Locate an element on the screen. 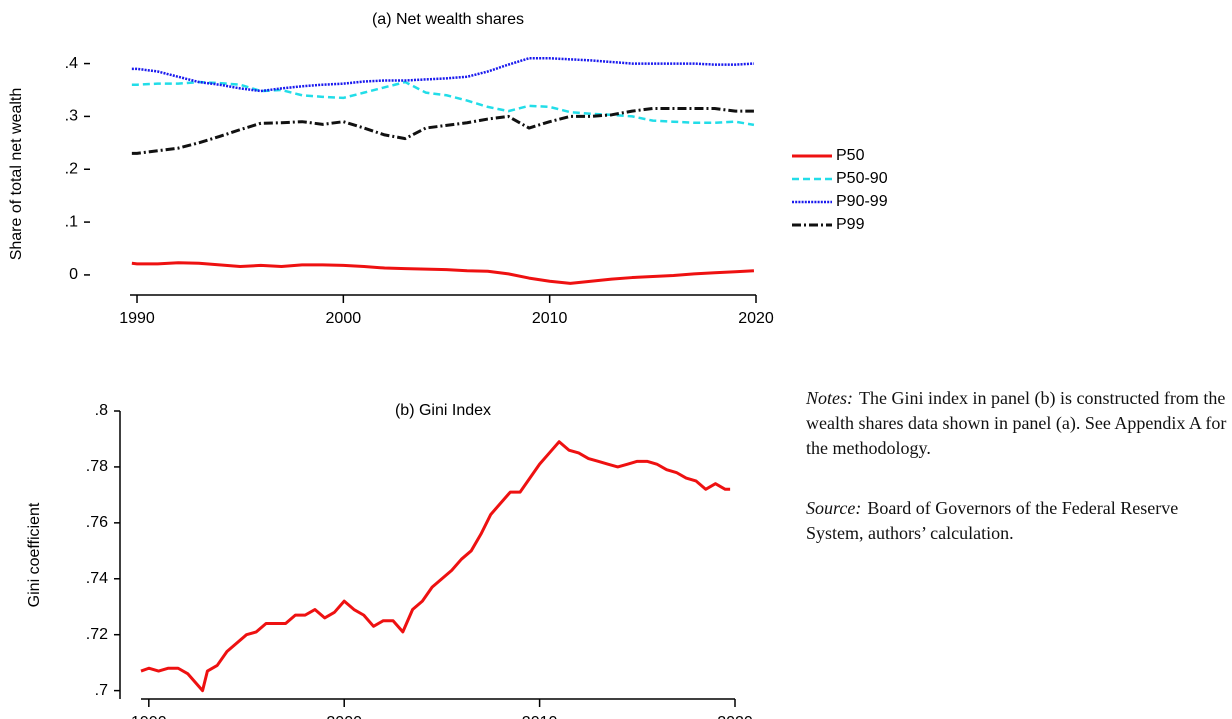  y-tick-label: .78 is located at coordinates (97, 466).